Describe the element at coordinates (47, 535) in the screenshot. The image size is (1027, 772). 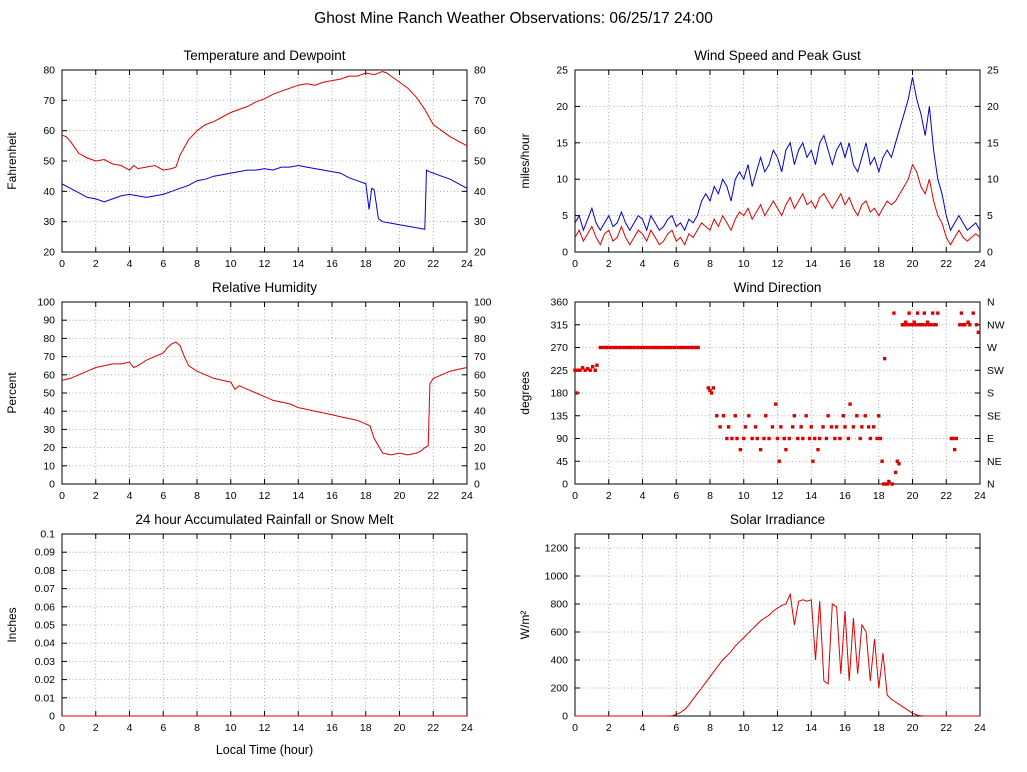
I see `svg-text: 0.1` at that location.